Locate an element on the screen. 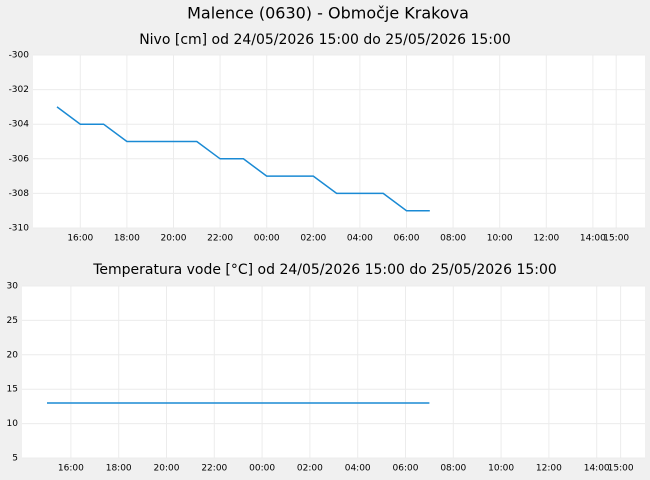 The width and height of the screenshot is (650, 480). y-tick-label: -302 is located at coordinates (19, 90).